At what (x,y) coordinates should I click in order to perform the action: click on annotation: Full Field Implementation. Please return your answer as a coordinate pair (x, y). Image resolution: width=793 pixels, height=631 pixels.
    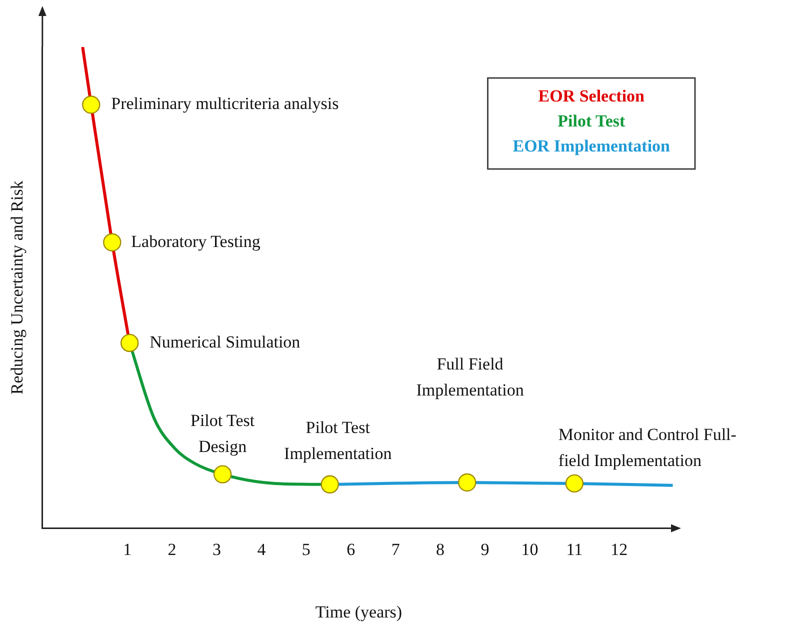
    Looking at the image, I should click on (470, 377).